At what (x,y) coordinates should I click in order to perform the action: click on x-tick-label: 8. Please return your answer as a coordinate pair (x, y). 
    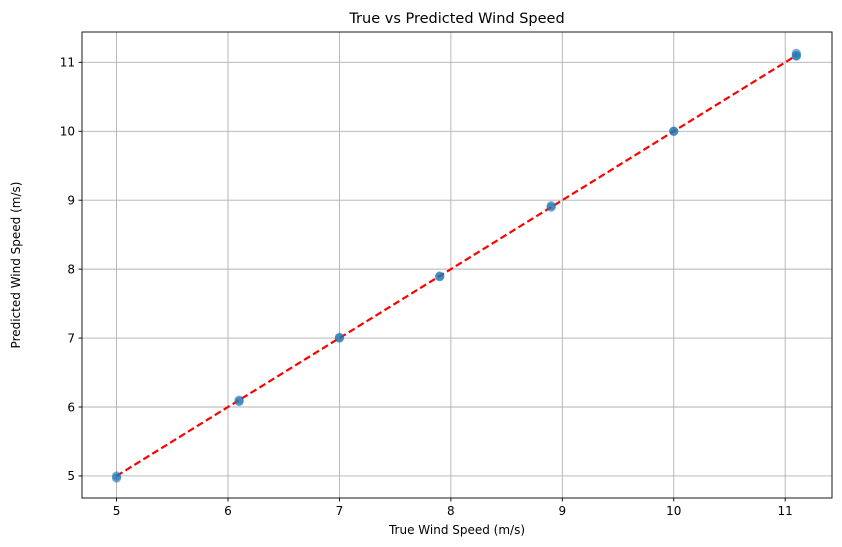
    Looking at the image, I should click on (451, 511).